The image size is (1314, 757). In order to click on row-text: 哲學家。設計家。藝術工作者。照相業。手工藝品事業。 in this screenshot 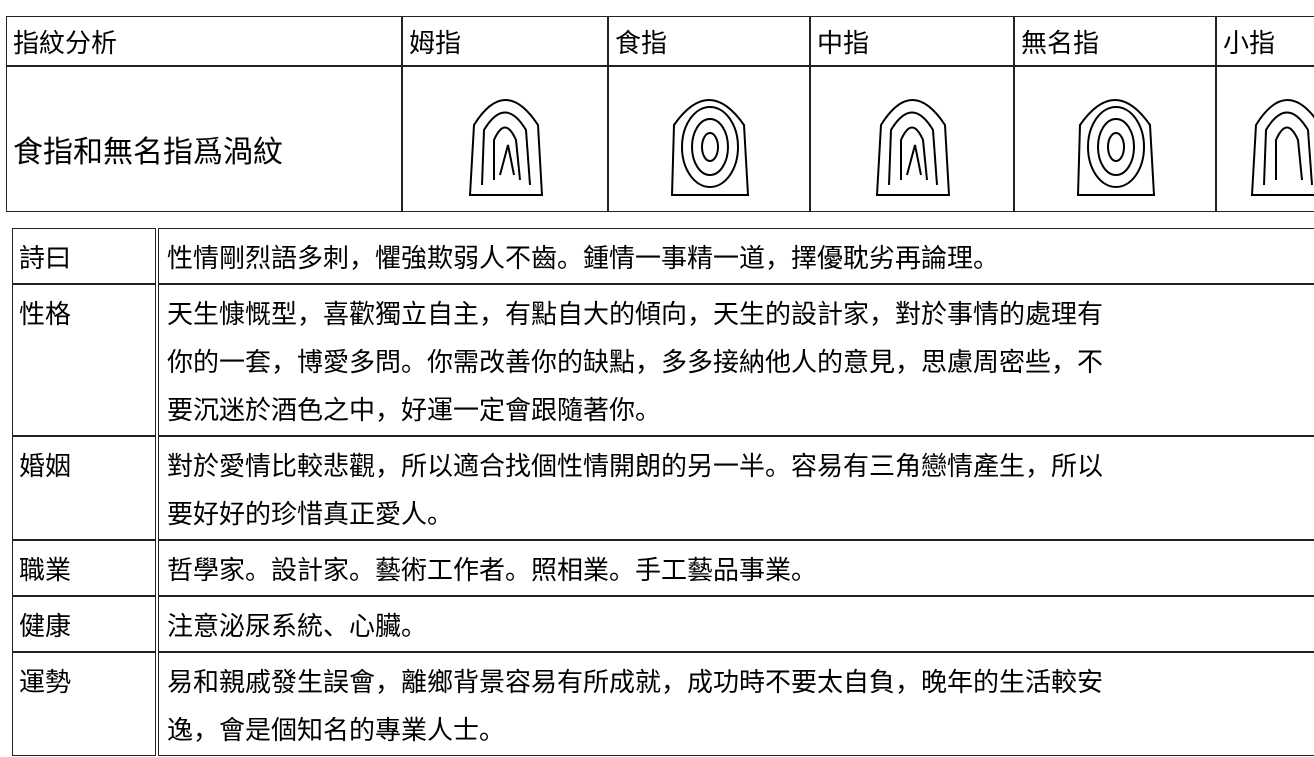, I will do `click(736, 568)`.